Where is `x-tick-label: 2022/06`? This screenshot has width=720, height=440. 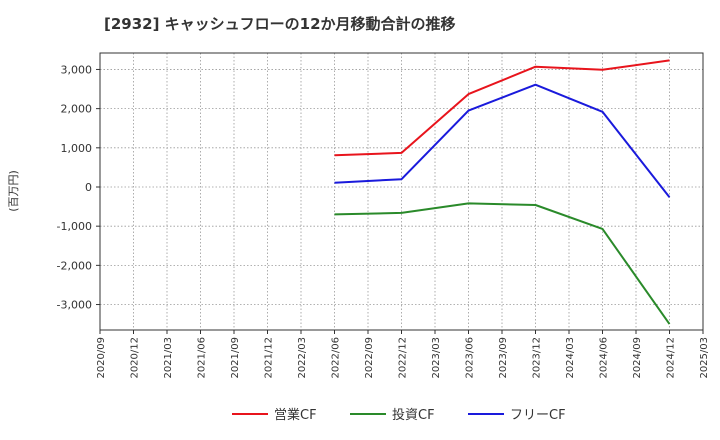
x-tick-label: 2022/06 is located at coordinates (336, 358).